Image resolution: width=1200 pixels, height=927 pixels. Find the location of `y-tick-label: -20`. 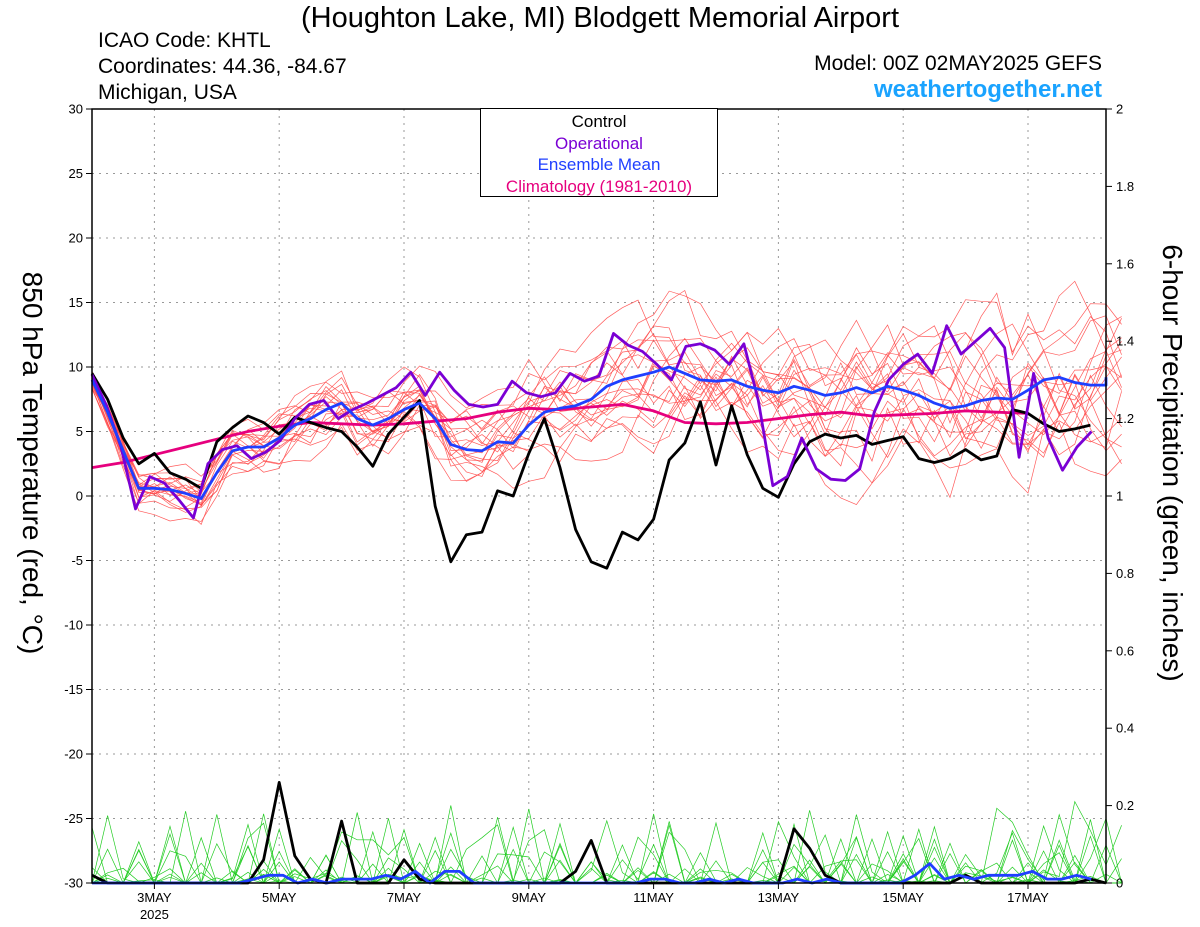

y-tick-label: -20 is located at coordinates (73, 754).